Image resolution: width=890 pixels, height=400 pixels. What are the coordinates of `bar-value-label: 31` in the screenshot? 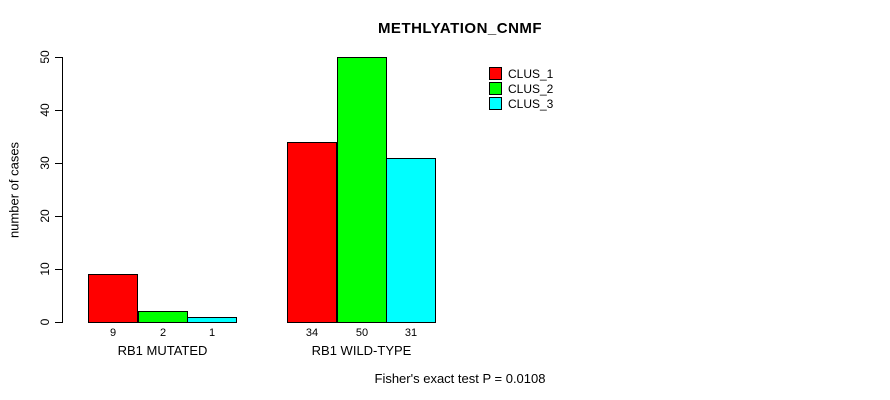 It's located at (411, 333).